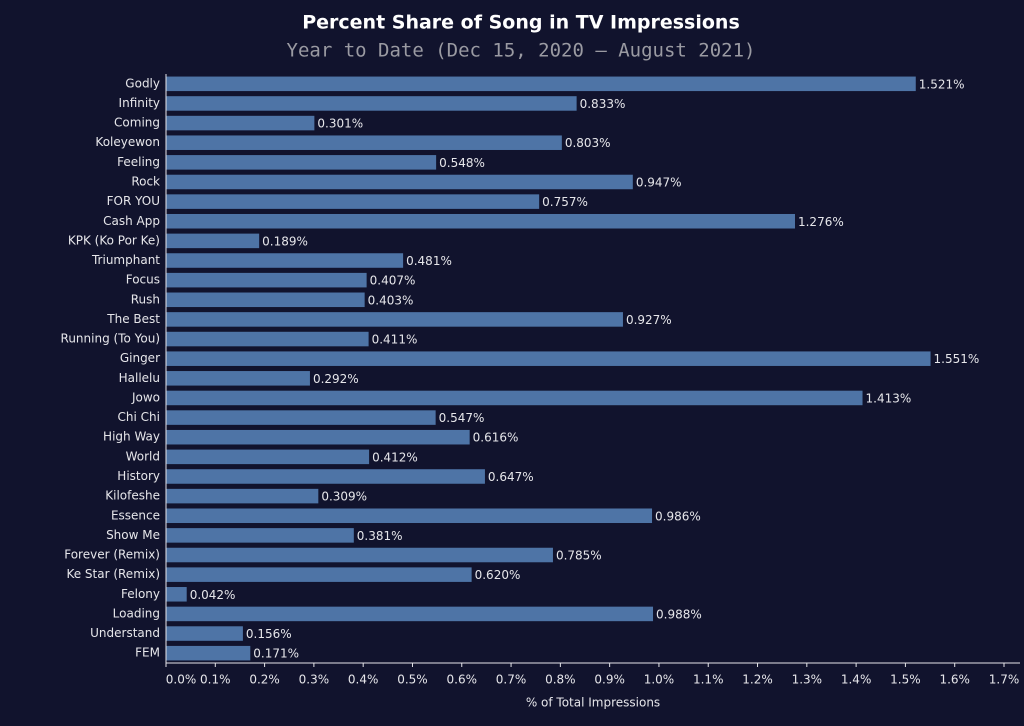 The width and height of the screenshot is (1024, 726). I want to click on value-label: 0.647%, so click(511, 477).